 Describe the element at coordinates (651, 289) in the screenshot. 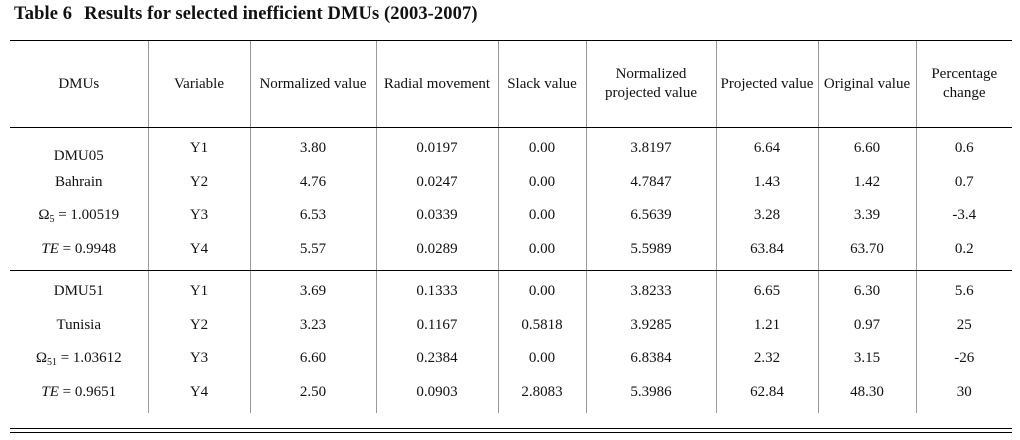

I see `normalized-projected-value-cell: 3.8233` at that location.